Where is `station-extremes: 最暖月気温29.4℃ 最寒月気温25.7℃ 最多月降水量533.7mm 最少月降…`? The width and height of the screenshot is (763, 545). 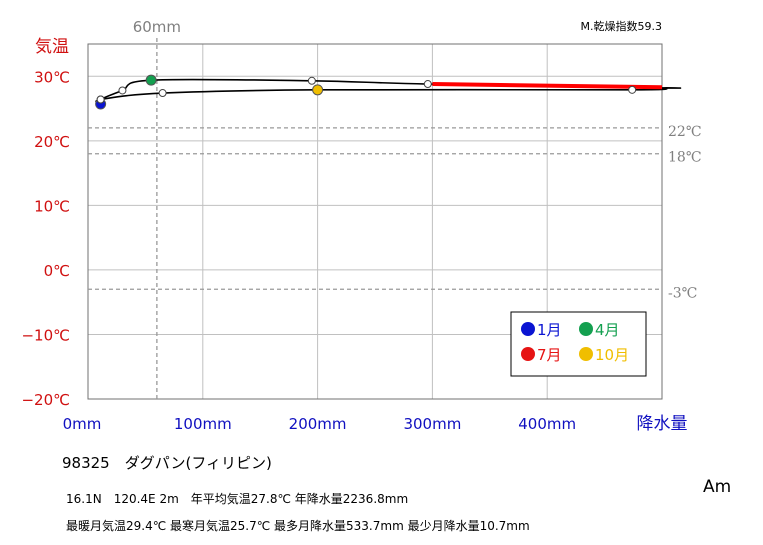
station-extremes: 最暖月気温29.4℃ 最寒月気温25.7℃ 最多月降水量533.7mm 最少月降… is located at coordinates (298, 526).